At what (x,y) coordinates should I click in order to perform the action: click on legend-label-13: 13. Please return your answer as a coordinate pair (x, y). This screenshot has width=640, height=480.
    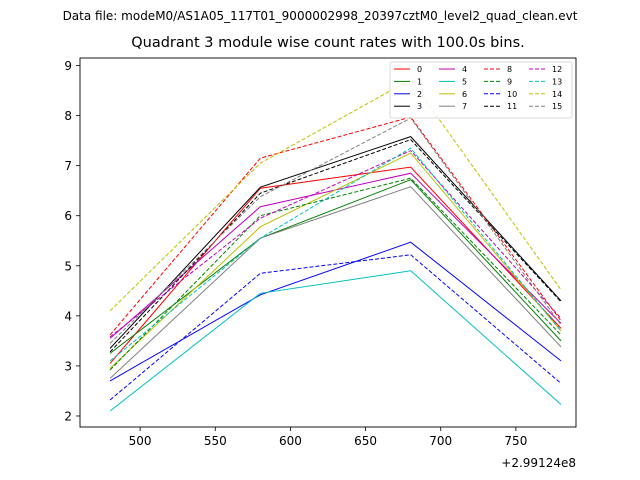
    Looking at the image, I should click on (557, 81).